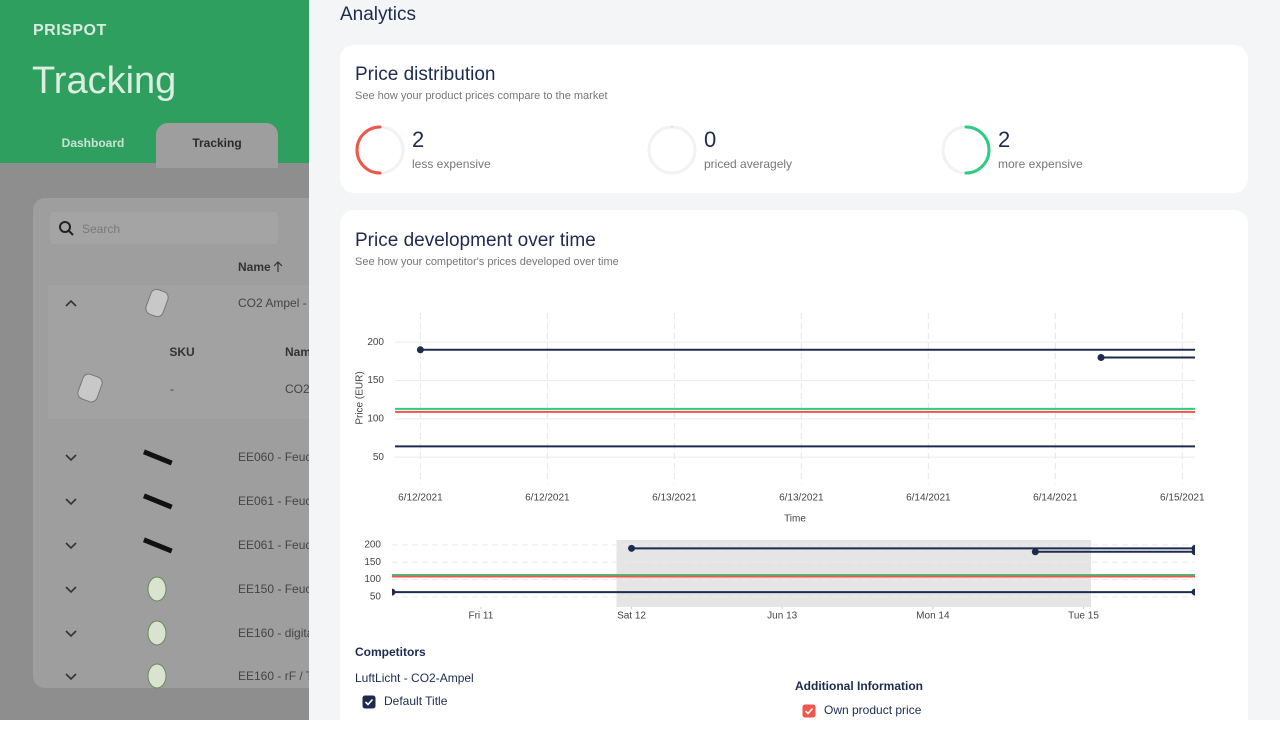 This screenshot has height=740, width=1280. What do you see at coordinates (873, 710) in the screenshot?
I see `checkbox-label: Own product price` at bounding box center [873, 710].